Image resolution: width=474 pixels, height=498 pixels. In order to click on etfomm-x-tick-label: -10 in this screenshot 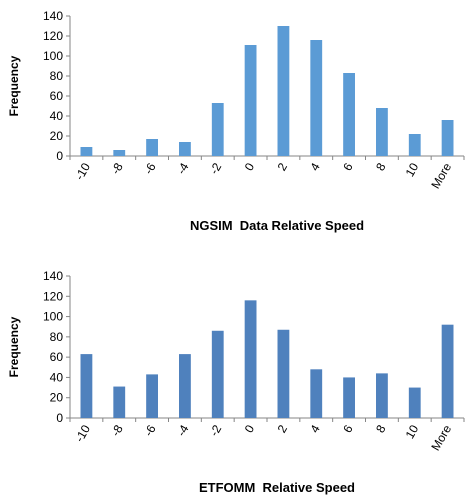, I will do `click(82, 433)`.